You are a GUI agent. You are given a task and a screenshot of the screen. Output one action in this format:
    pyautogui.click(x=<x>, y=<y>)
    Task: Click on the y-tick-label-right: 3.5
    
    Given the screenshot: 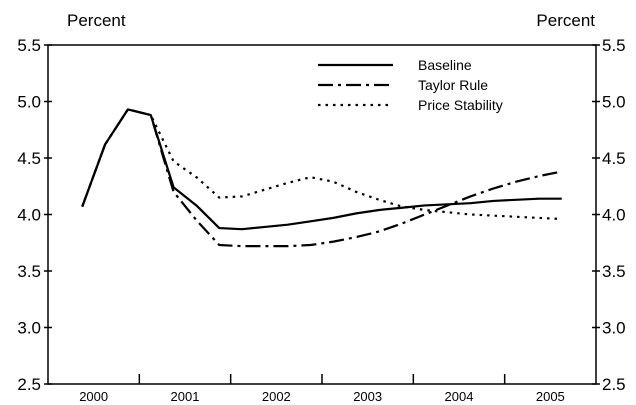 What is the action you would take?
    pyautogui.click(x=614, y=271)
    